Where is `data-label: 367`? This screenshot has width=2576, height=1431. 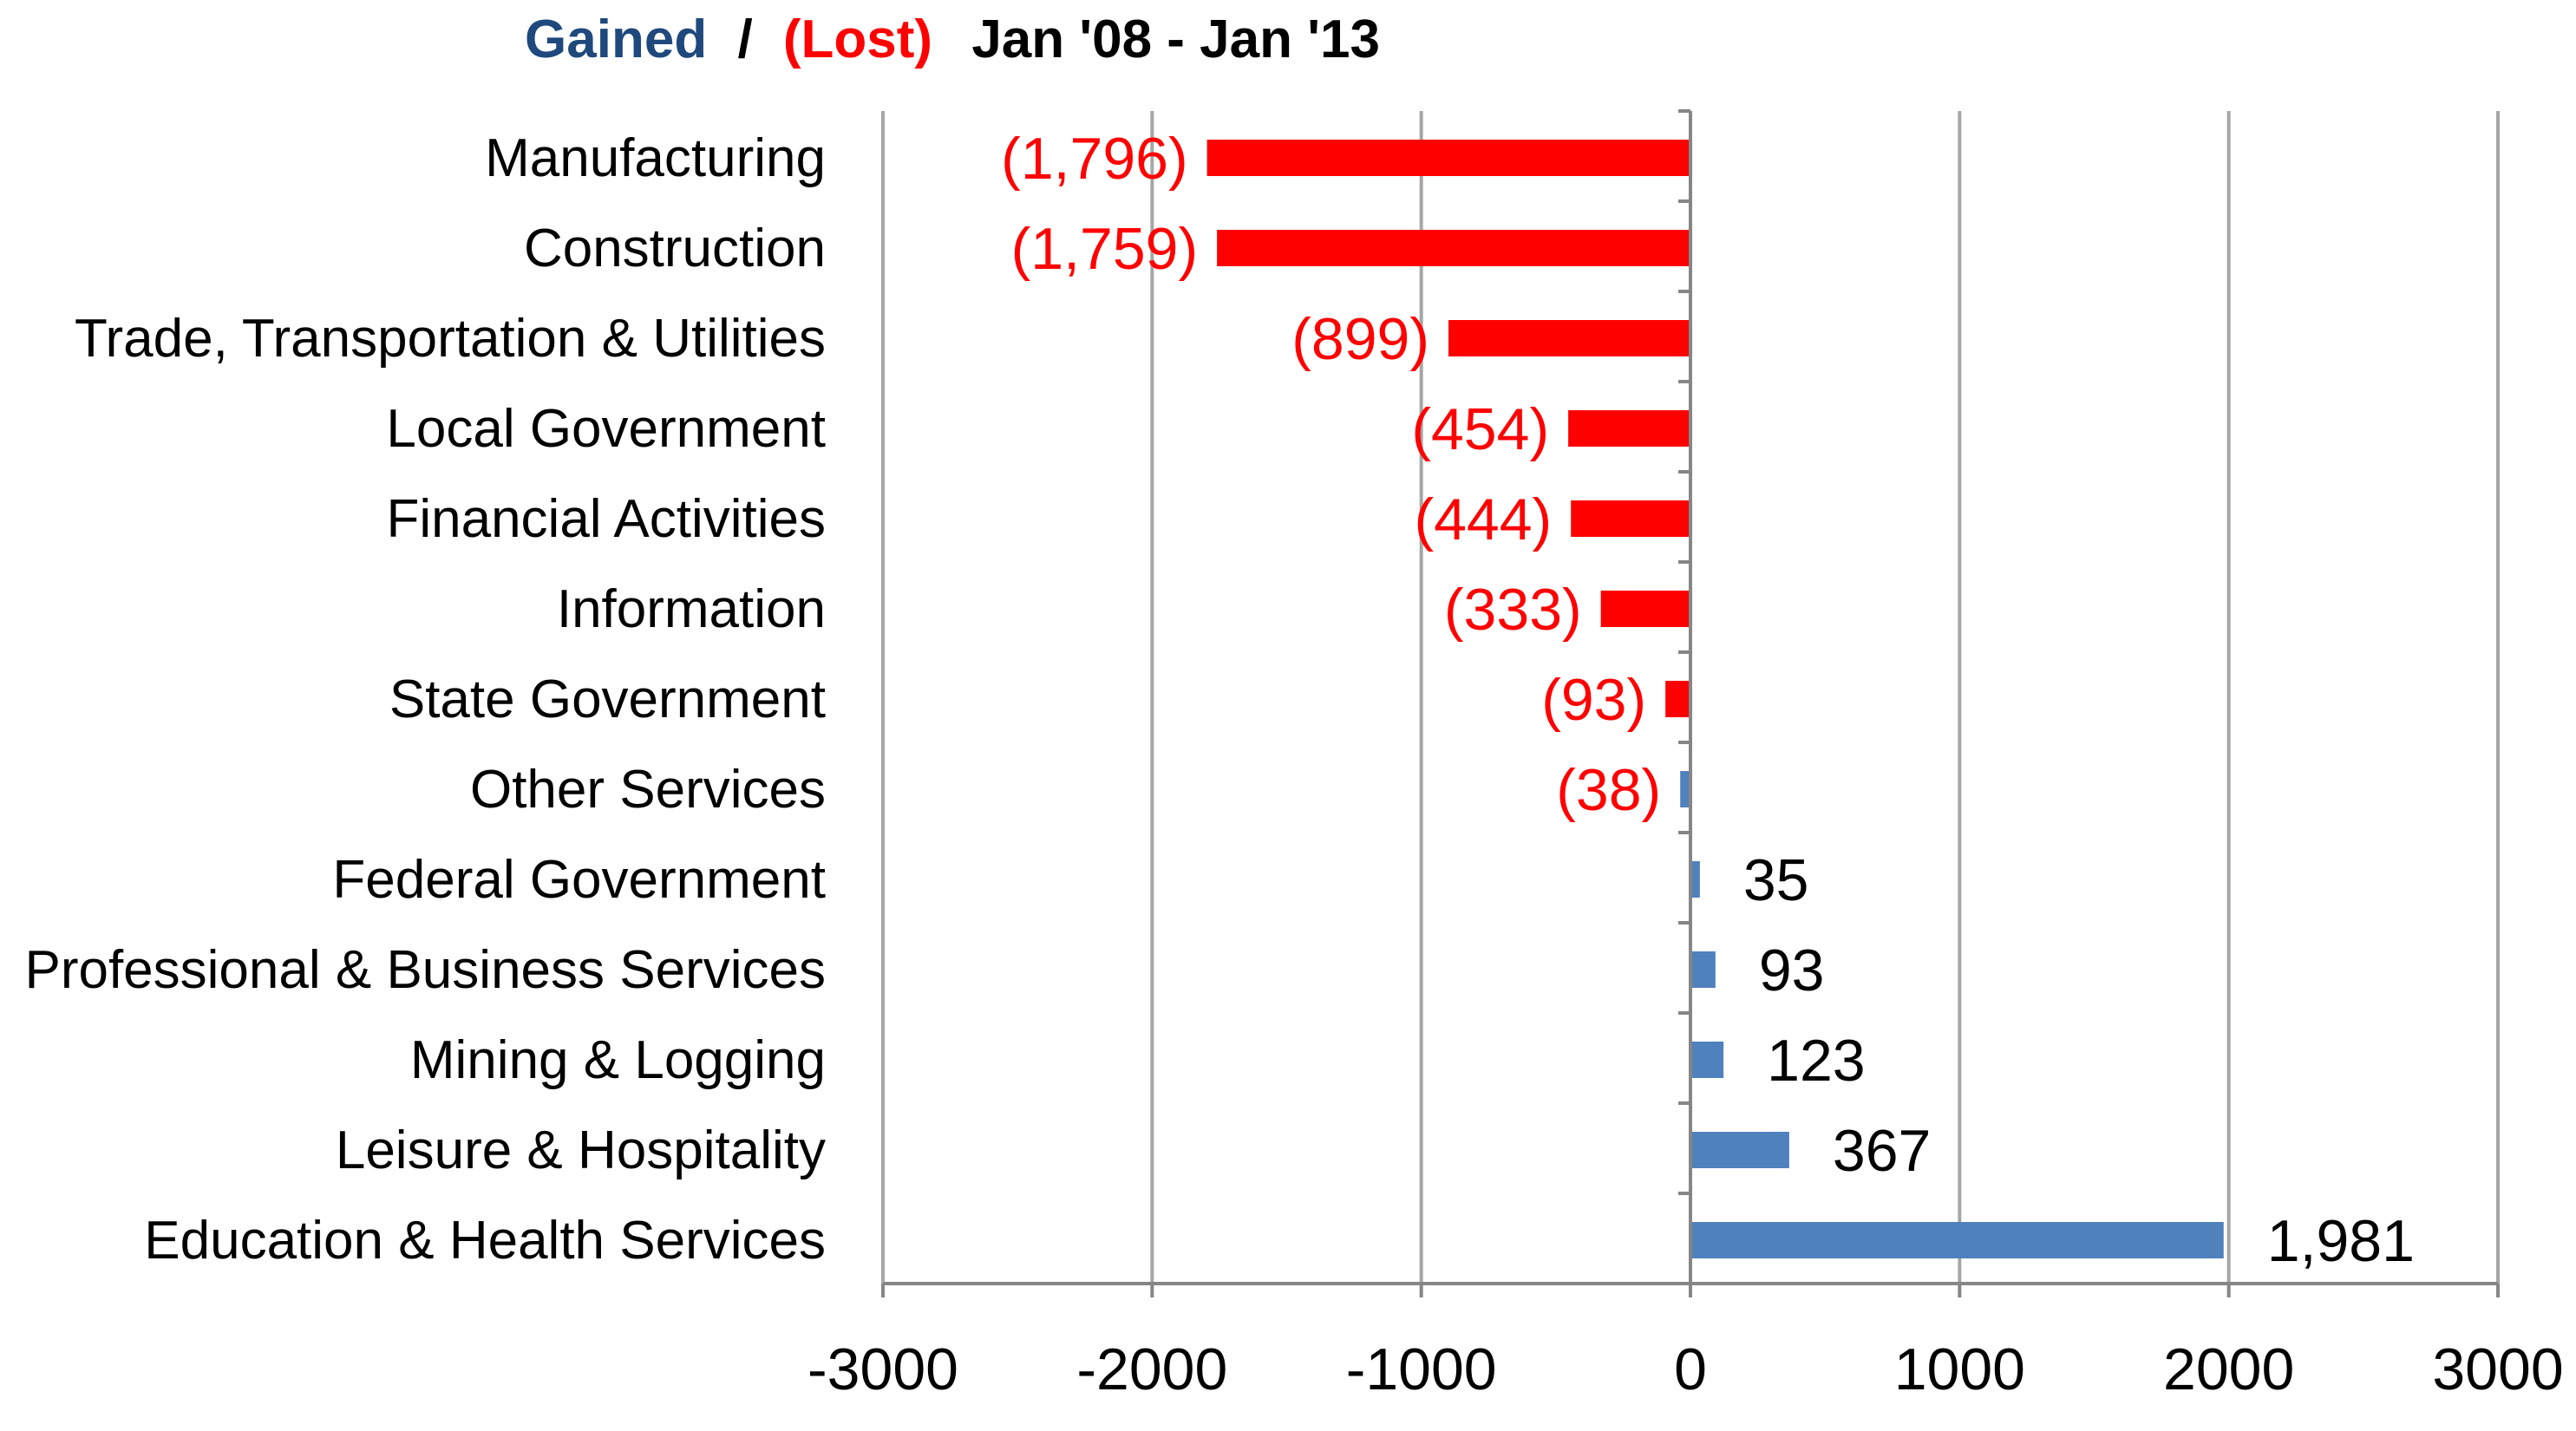
data-label: 367 is located at coordinates (1882, 1151).